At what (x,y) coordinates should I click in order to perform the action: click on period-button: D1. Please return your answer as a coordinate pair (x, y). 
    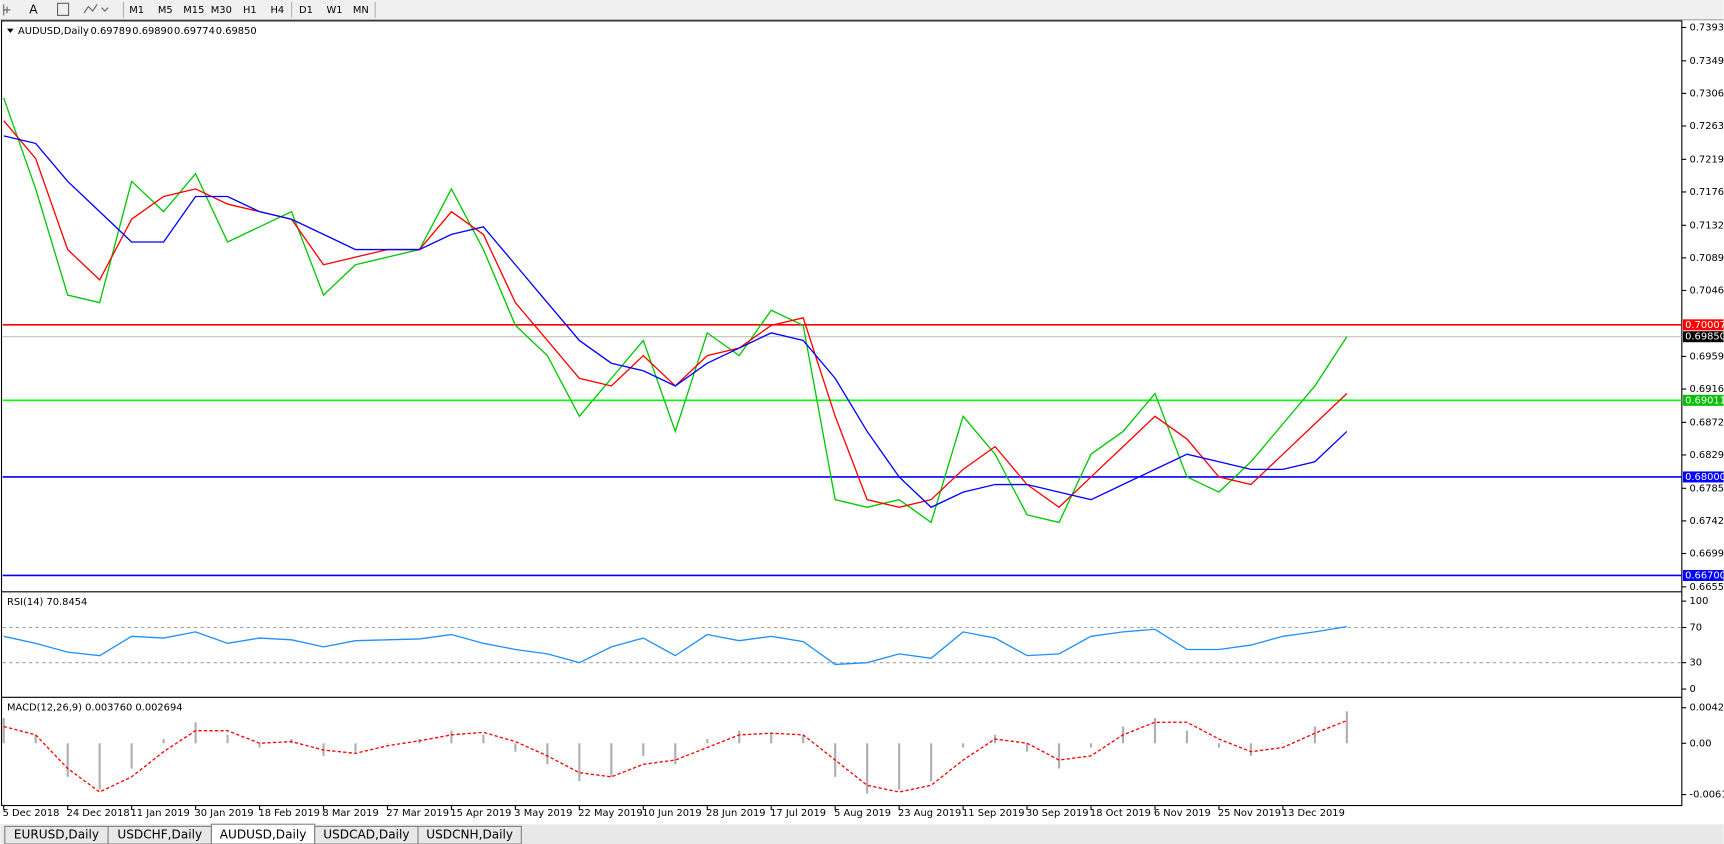
    Looking at the image, I should click on (306, 10).